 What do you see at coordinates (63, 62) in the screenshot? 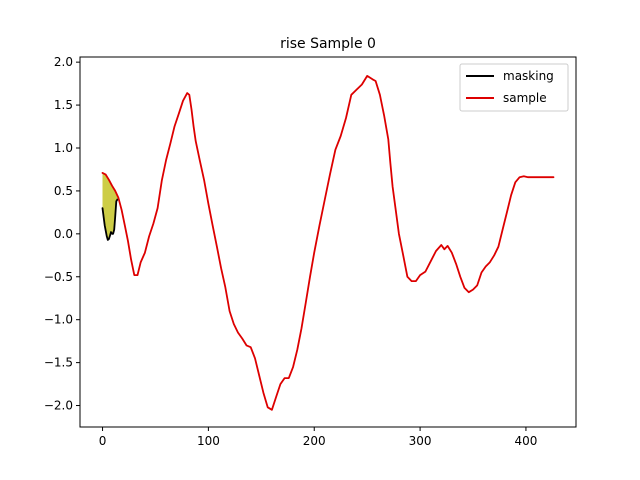
I see `y-tick-label: 2.0` at bounding box center [63, 62].